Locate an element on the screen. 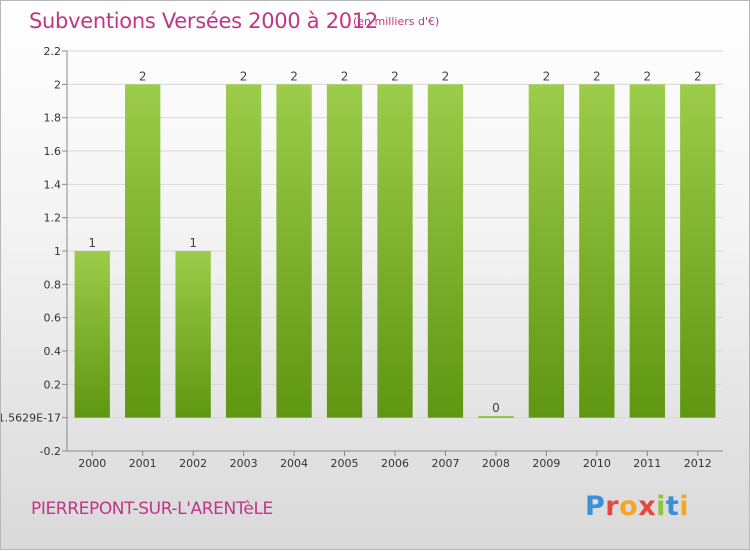 Image resolution: width=750 pixels, height=551 pixels. bar-2008 is located at coordinates (496, 417).